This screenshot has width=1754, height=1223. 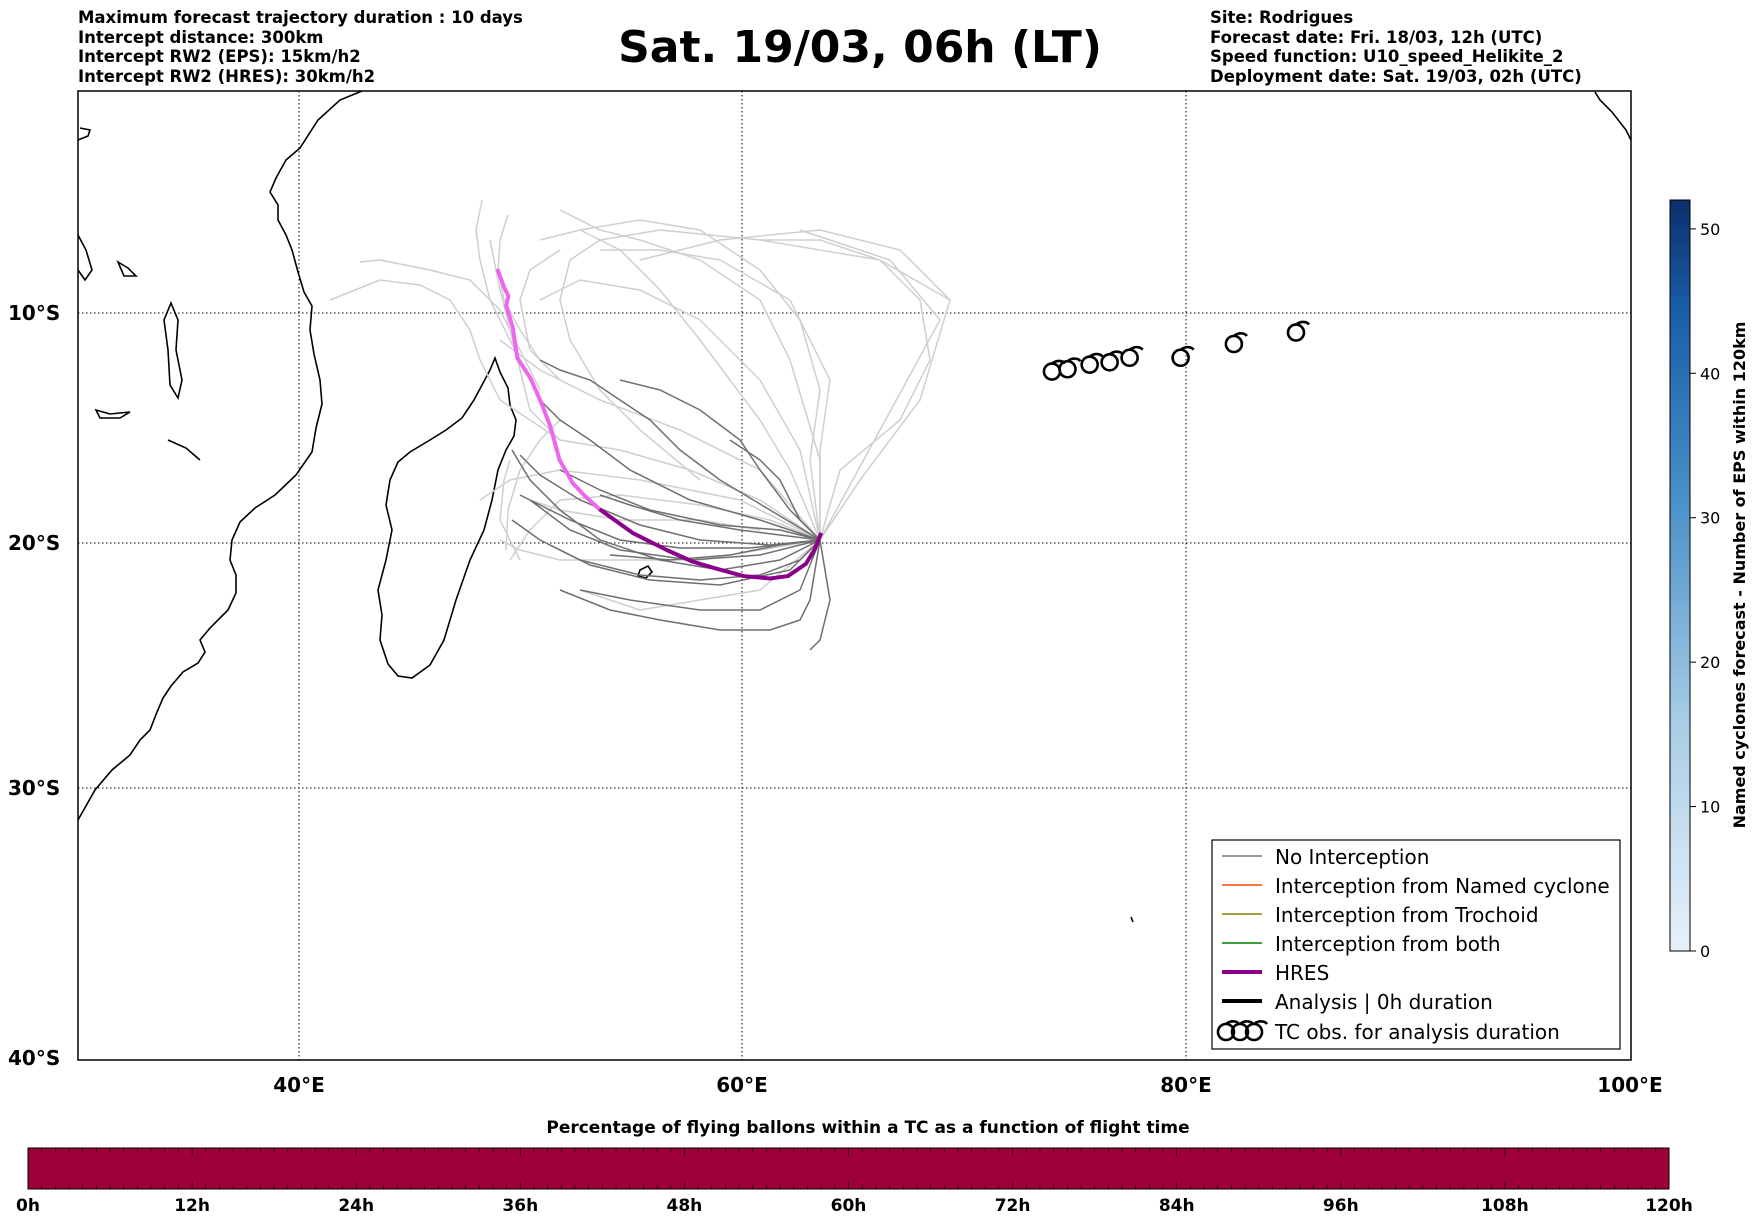 I want to click on colorbar-bottom-tick-label: 24h, so click(x=356, y=1206).